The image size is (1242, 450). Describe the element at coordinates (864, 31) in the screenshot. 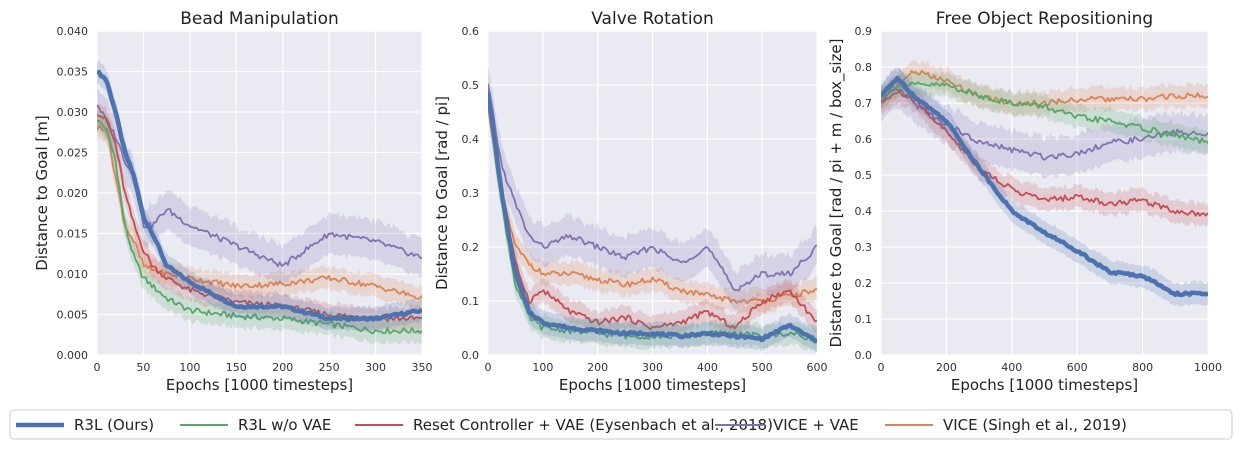

I see `y-tick-label: 0.9` at that location.